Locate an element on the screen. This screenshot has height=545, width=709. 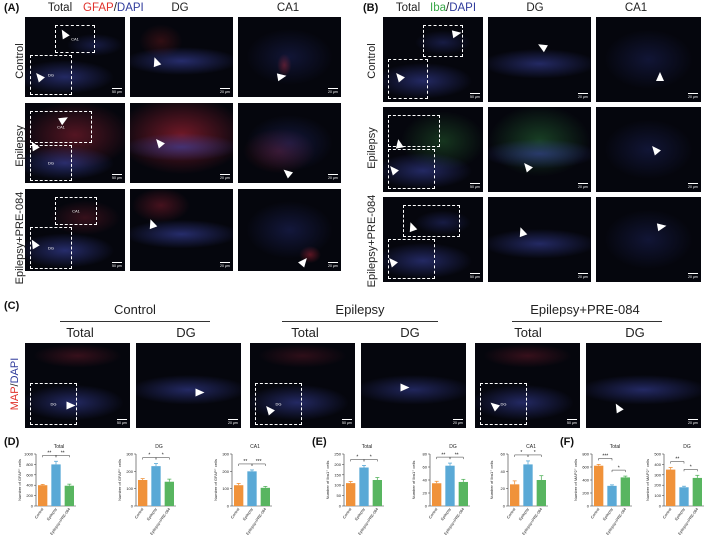
gfap-label: GFAP is located at coordinates (98, 8).